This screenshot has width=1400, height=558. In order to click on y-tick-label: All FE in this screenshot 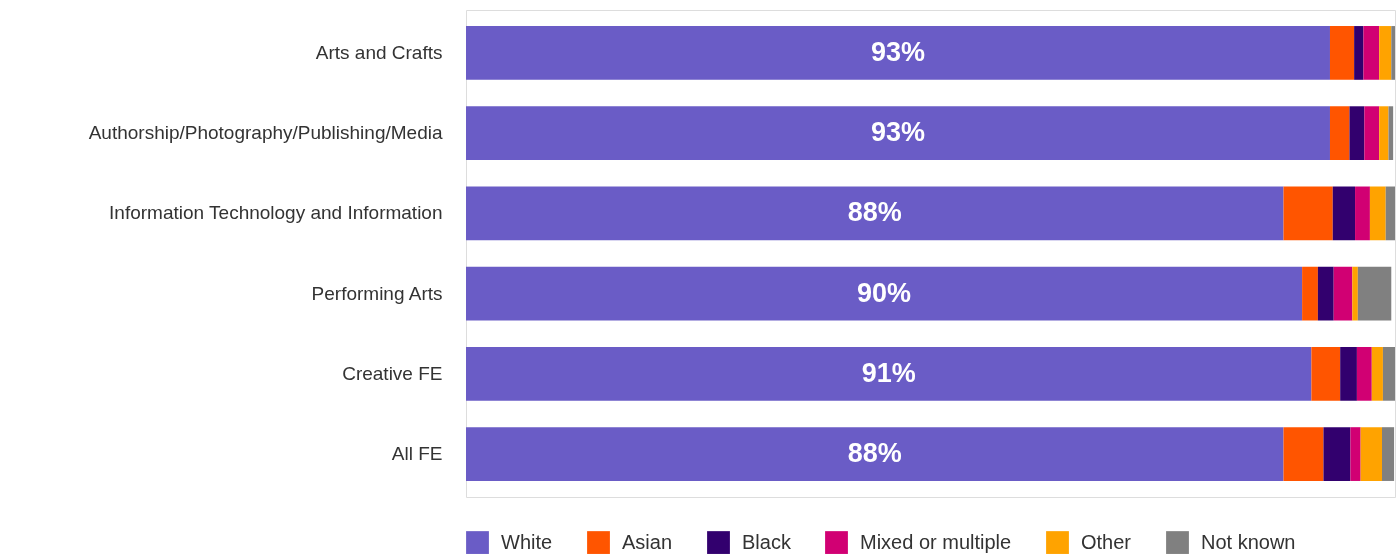, I will do `click(417, 454)`.